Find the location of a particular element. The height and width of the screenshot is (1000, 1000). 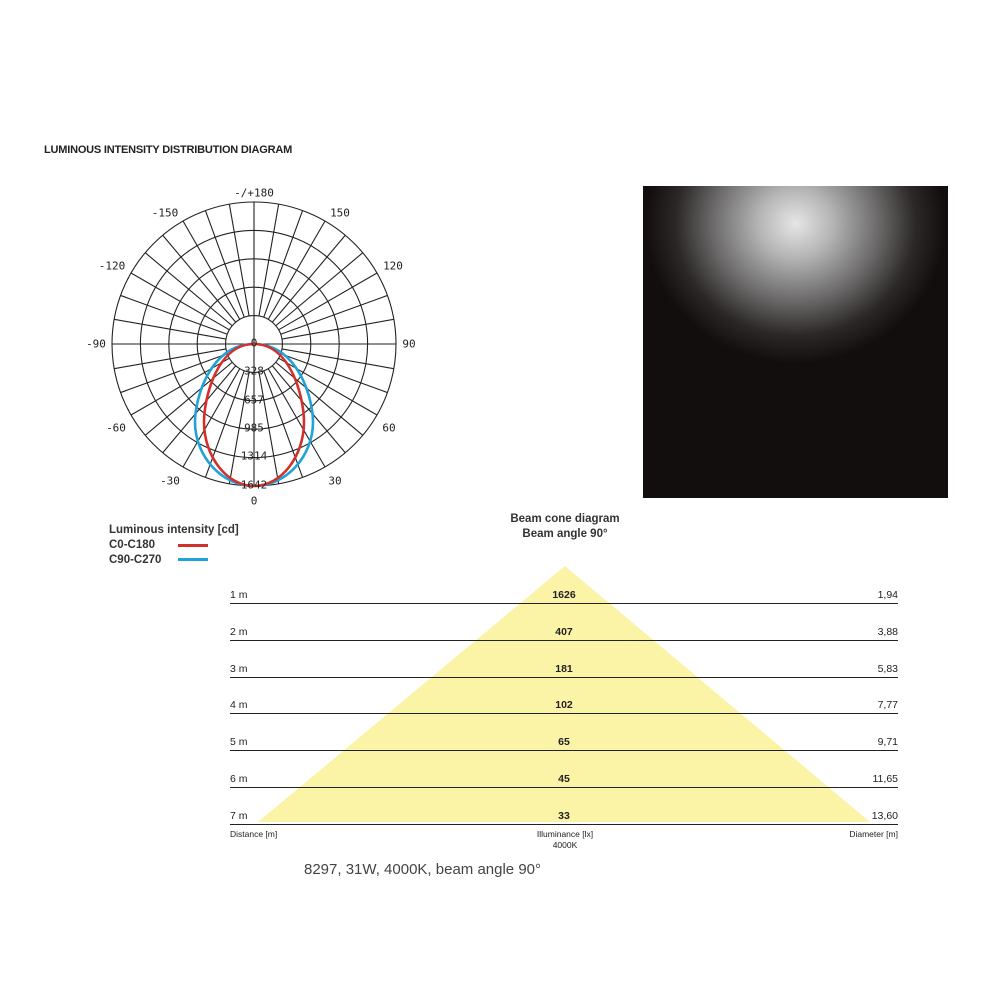

angle-label: 60 is located at coordinates (389, 428).